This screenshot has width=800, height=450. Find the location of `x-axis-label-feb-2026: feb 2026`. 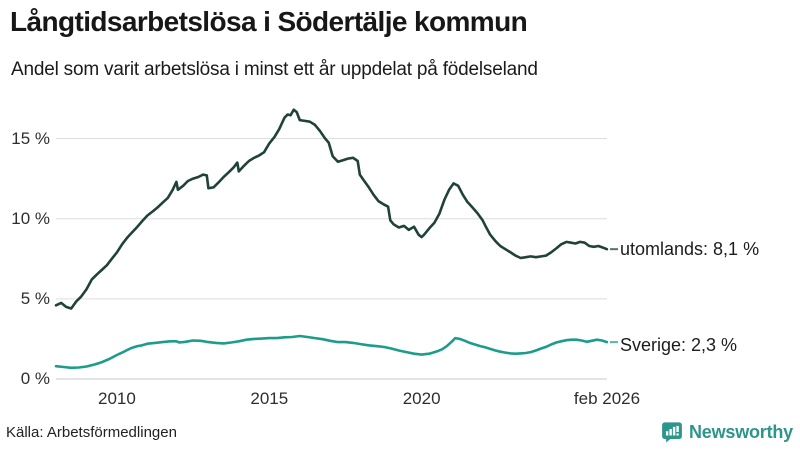

x-axis-label-feb-2026: feb 2026 is located at coordinates (607, 398).